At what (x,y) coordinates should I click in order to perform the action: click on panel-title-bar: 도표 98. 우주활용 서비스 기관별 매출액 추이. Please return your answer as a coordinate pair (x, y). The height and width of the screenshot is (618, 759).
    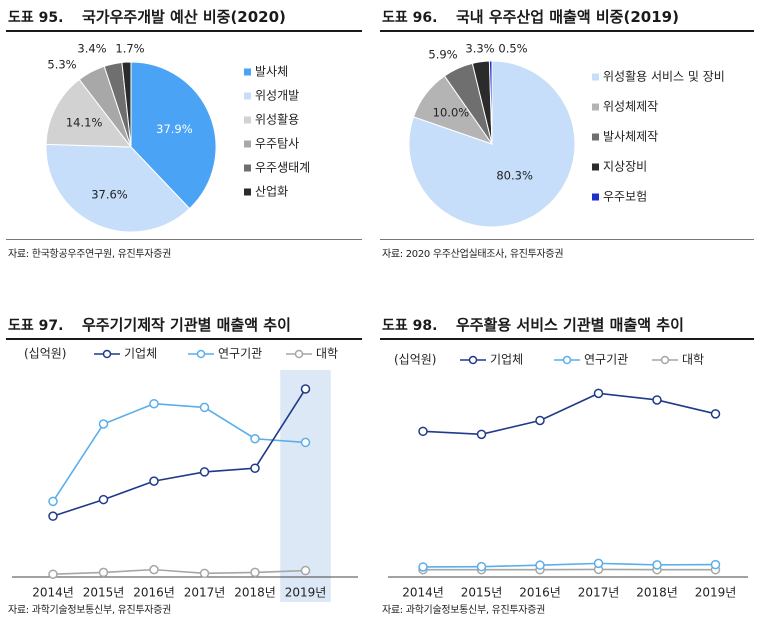
    Looking at the image, I should click on (567, 326).